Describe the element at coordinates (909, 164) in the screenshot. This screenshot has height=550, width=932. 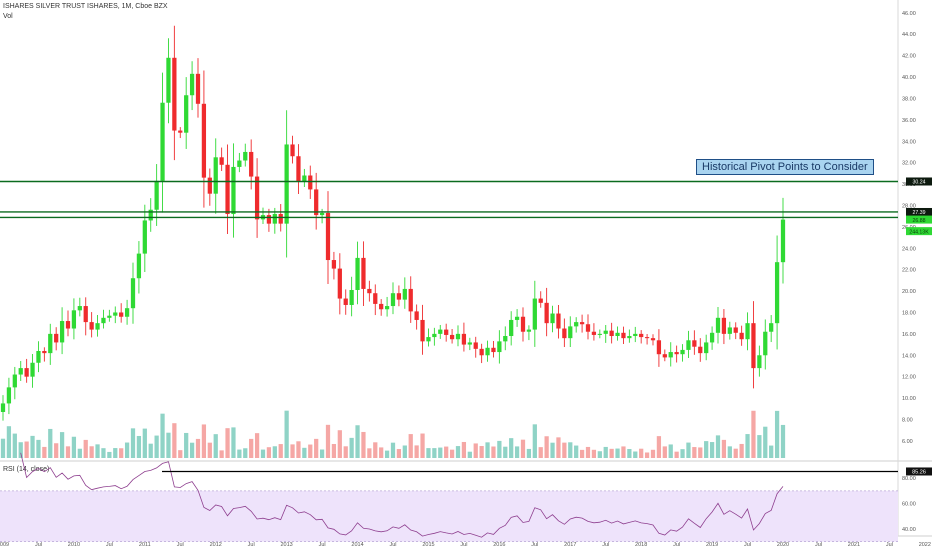
I see `price-tick-label: 32.00` at that location.